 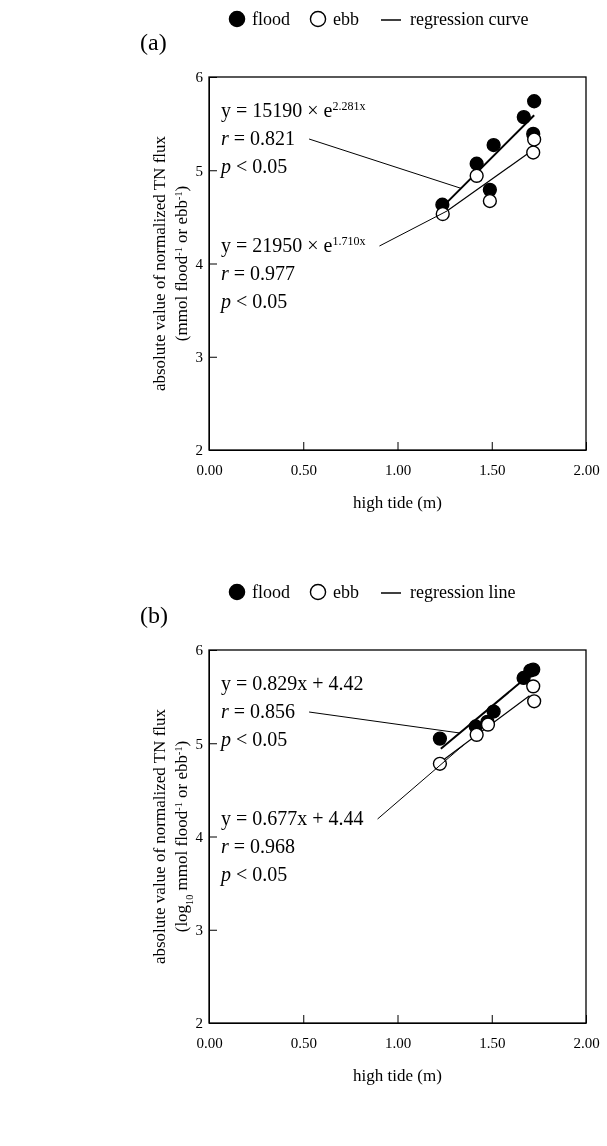 I want to click on chart-title: (a), so click(x=153, y=42).